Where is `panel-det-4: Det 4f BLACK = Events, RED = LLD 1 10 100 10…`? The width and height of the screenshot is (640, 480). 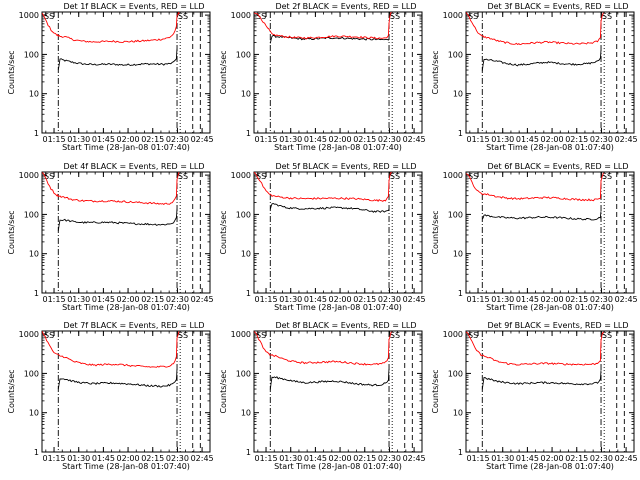 panel-det-4: Det 4f BLACK = Events, RED = LLD 1 10 100 10… is located at coordinates (110, 237).